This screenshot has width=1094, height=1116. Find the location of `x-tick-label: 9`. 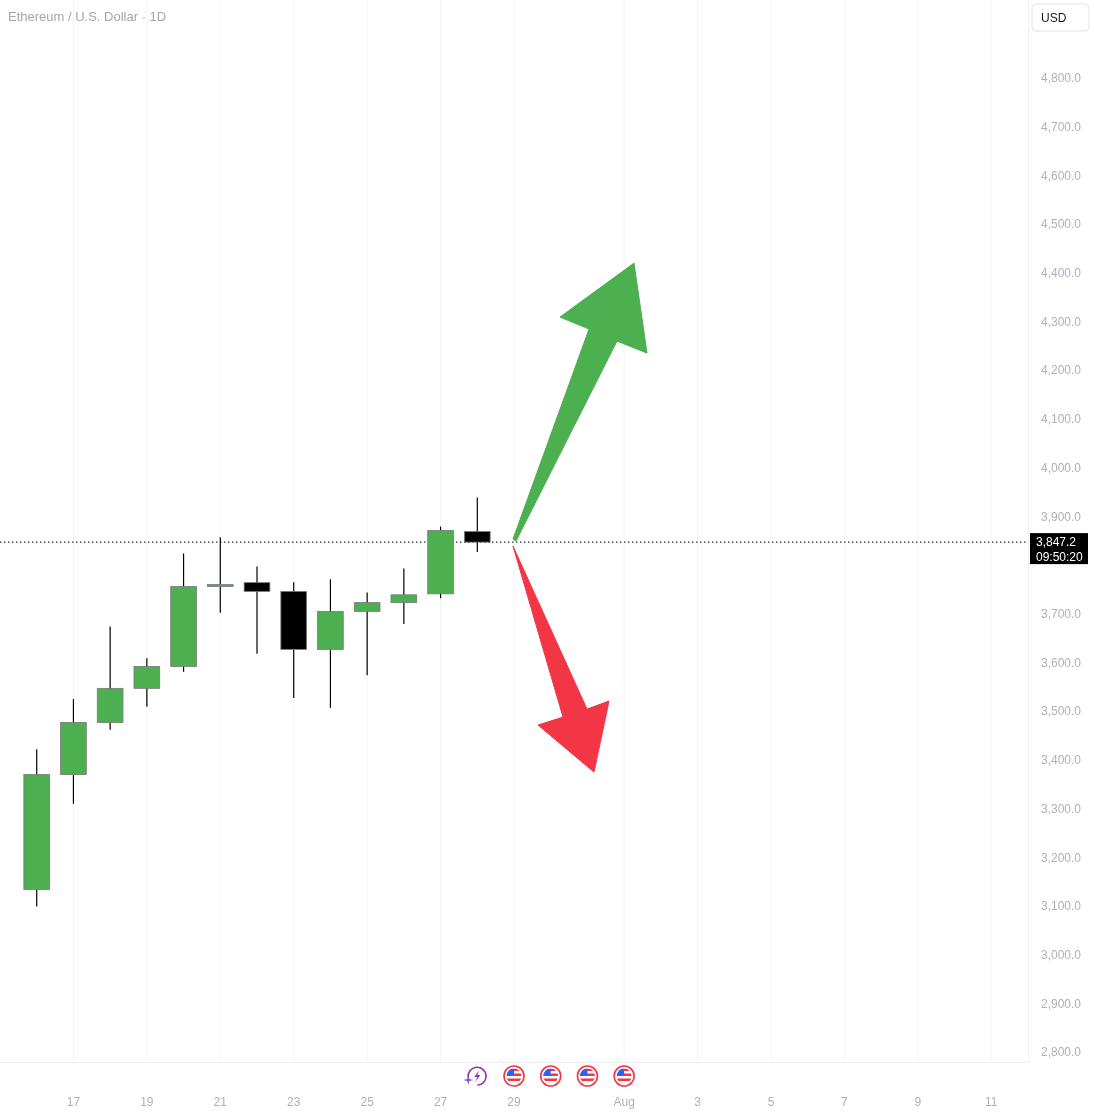

x-tick-label: 9 is located at coordinates (918, 1102).